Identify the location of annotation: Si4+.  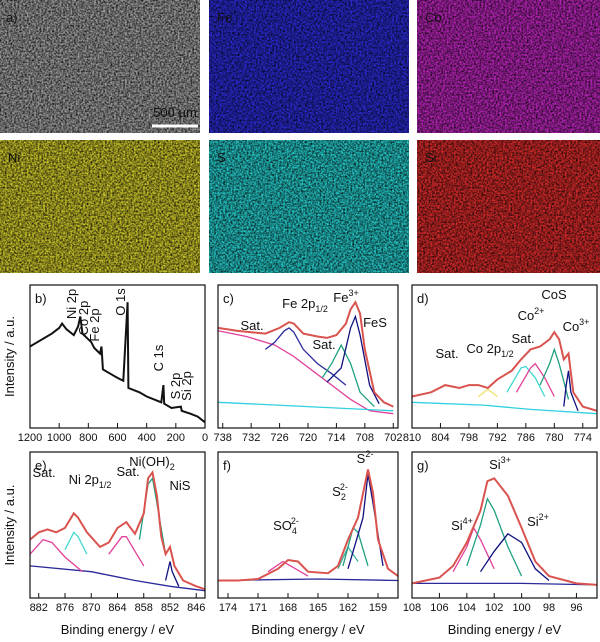
(462, 524).